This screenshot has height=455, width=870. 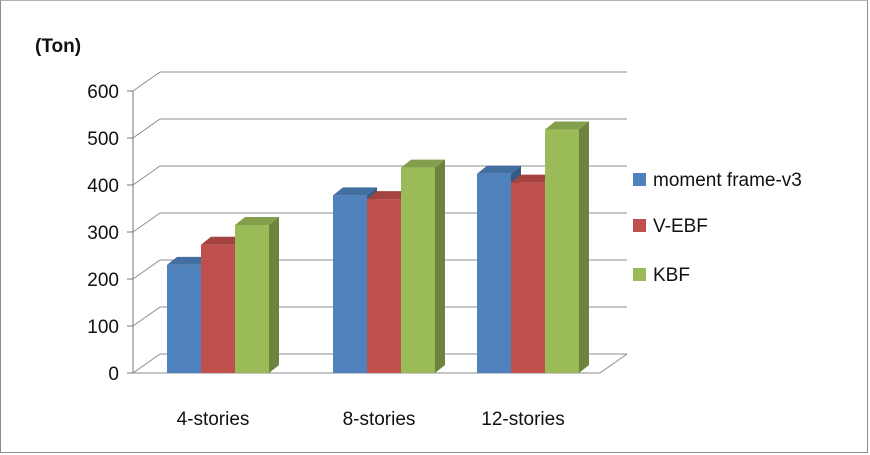 What do you see at coordinates (103, 327) in the screenshot?
I see `y-tick-label: 100` at bounding box center [103, 327].